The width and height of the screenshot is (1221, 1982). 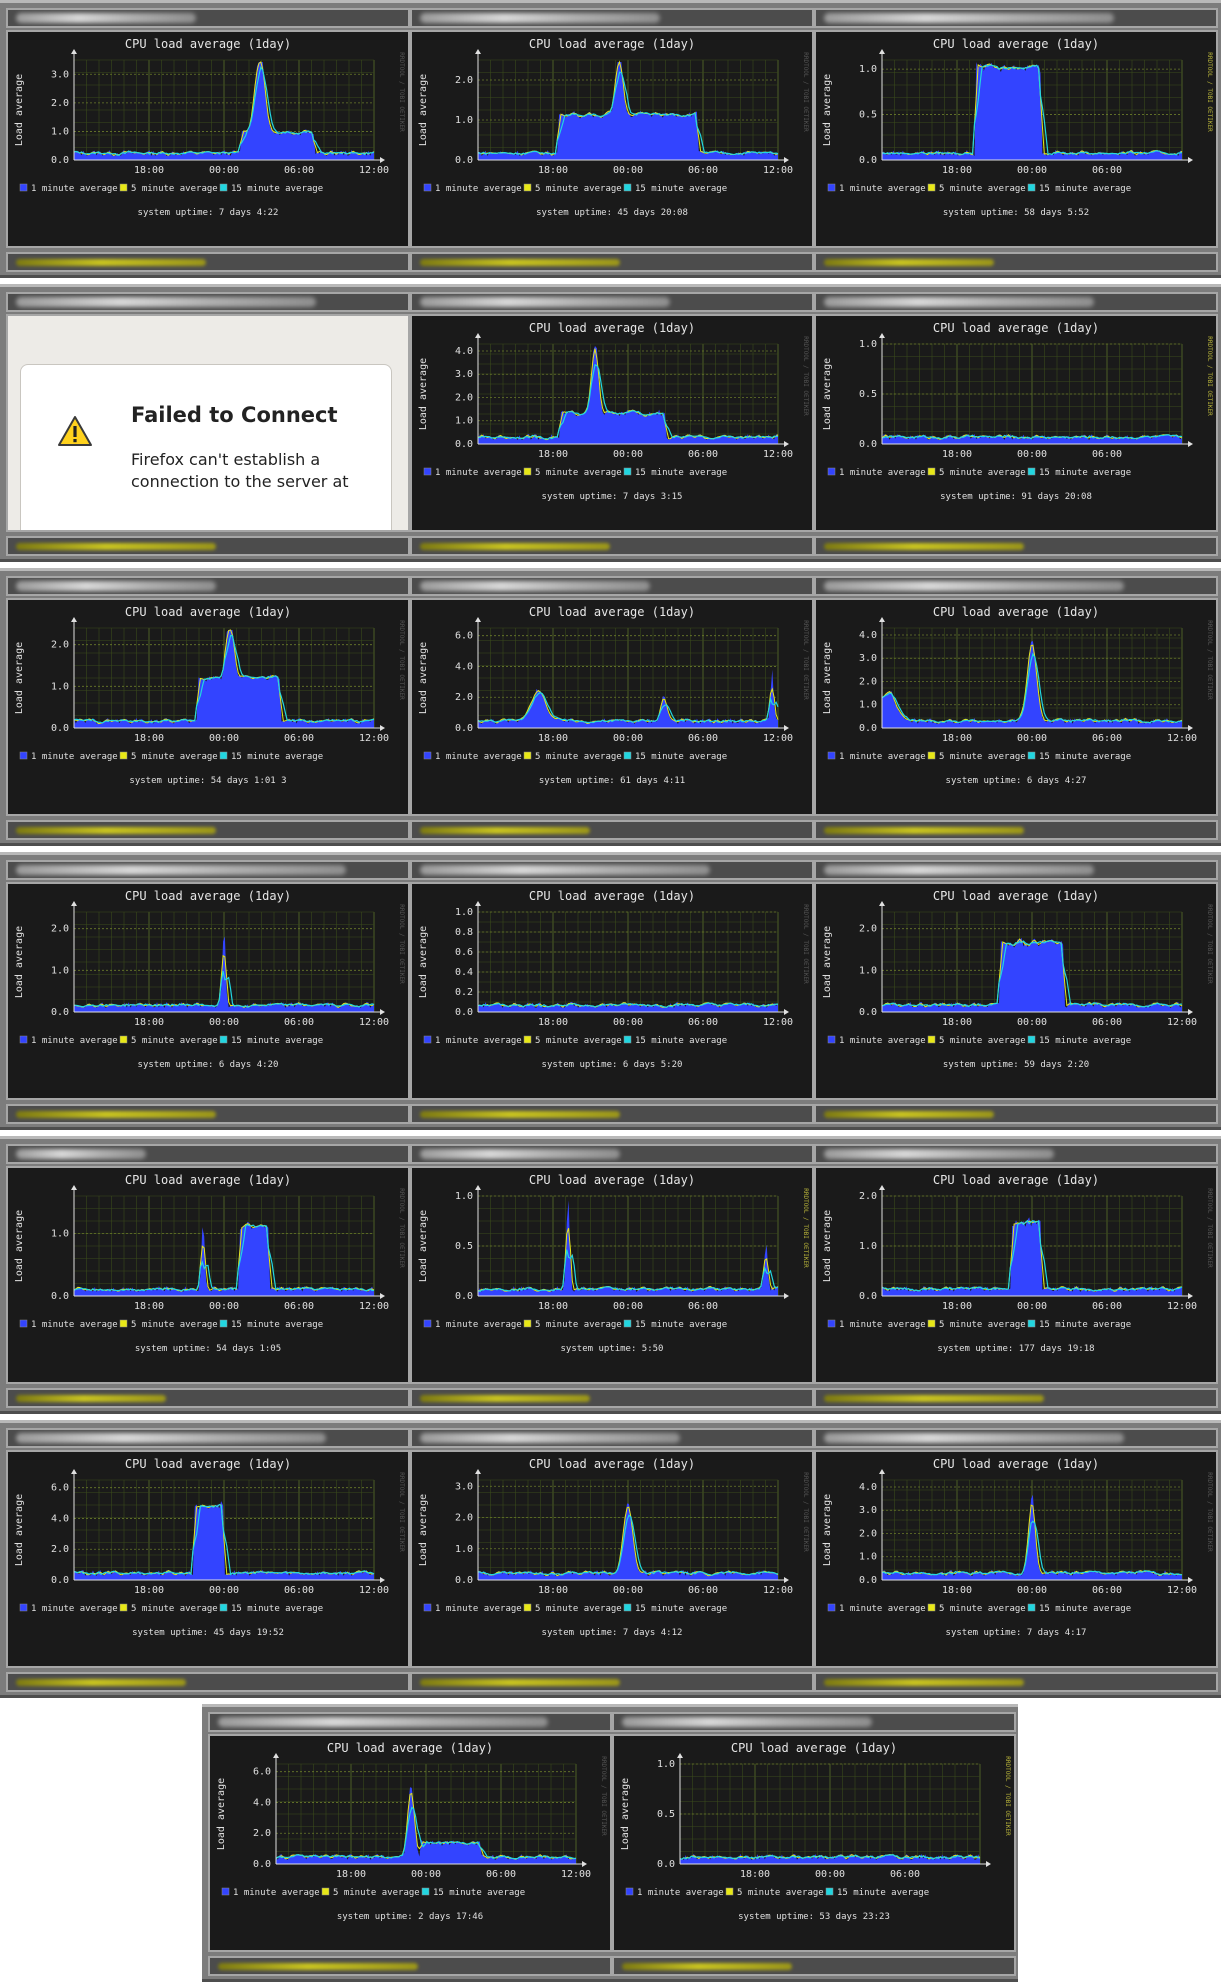 What do you see at coordinates (501, 1874) in the screenshot?
I see `x-tick-label: 06:00` at bounding box center [501, 1874].